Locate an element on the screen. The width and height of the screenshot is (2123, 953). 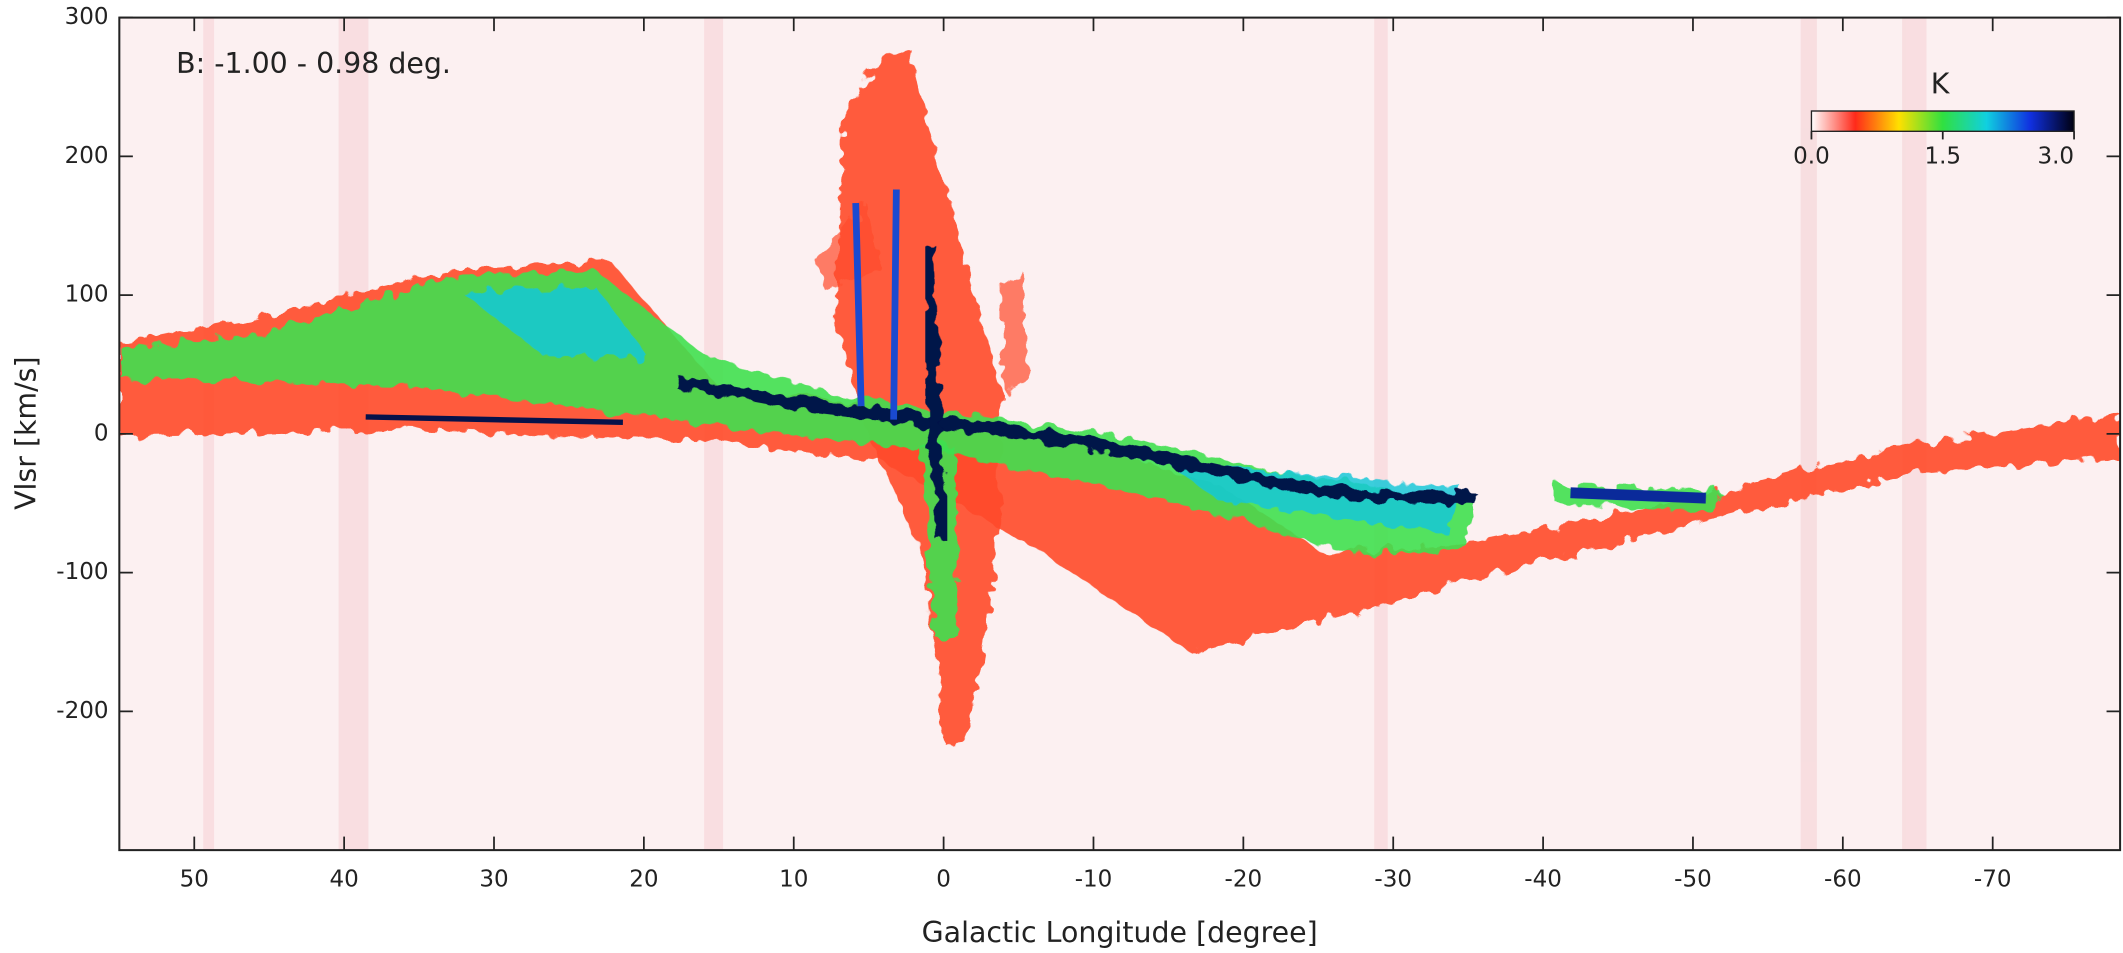
colorbar-tick-label: 1.5 is located at coordinates (1942, 157).